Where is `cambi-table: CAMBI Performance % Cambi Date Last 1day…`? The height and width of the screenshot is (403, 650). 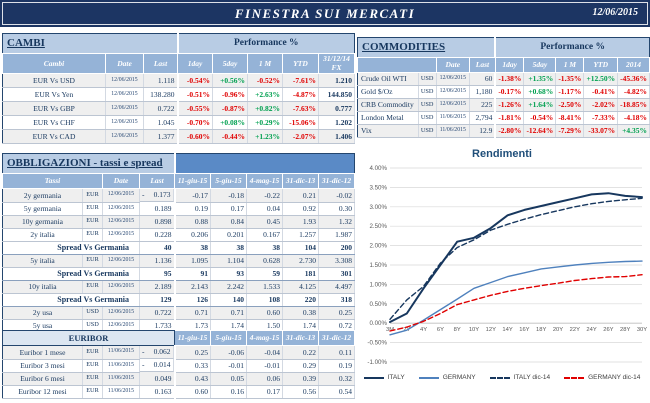 cambi-table: CAMBI Performance % Cambi Date Last 1day… is located at coordinates (178, 88).